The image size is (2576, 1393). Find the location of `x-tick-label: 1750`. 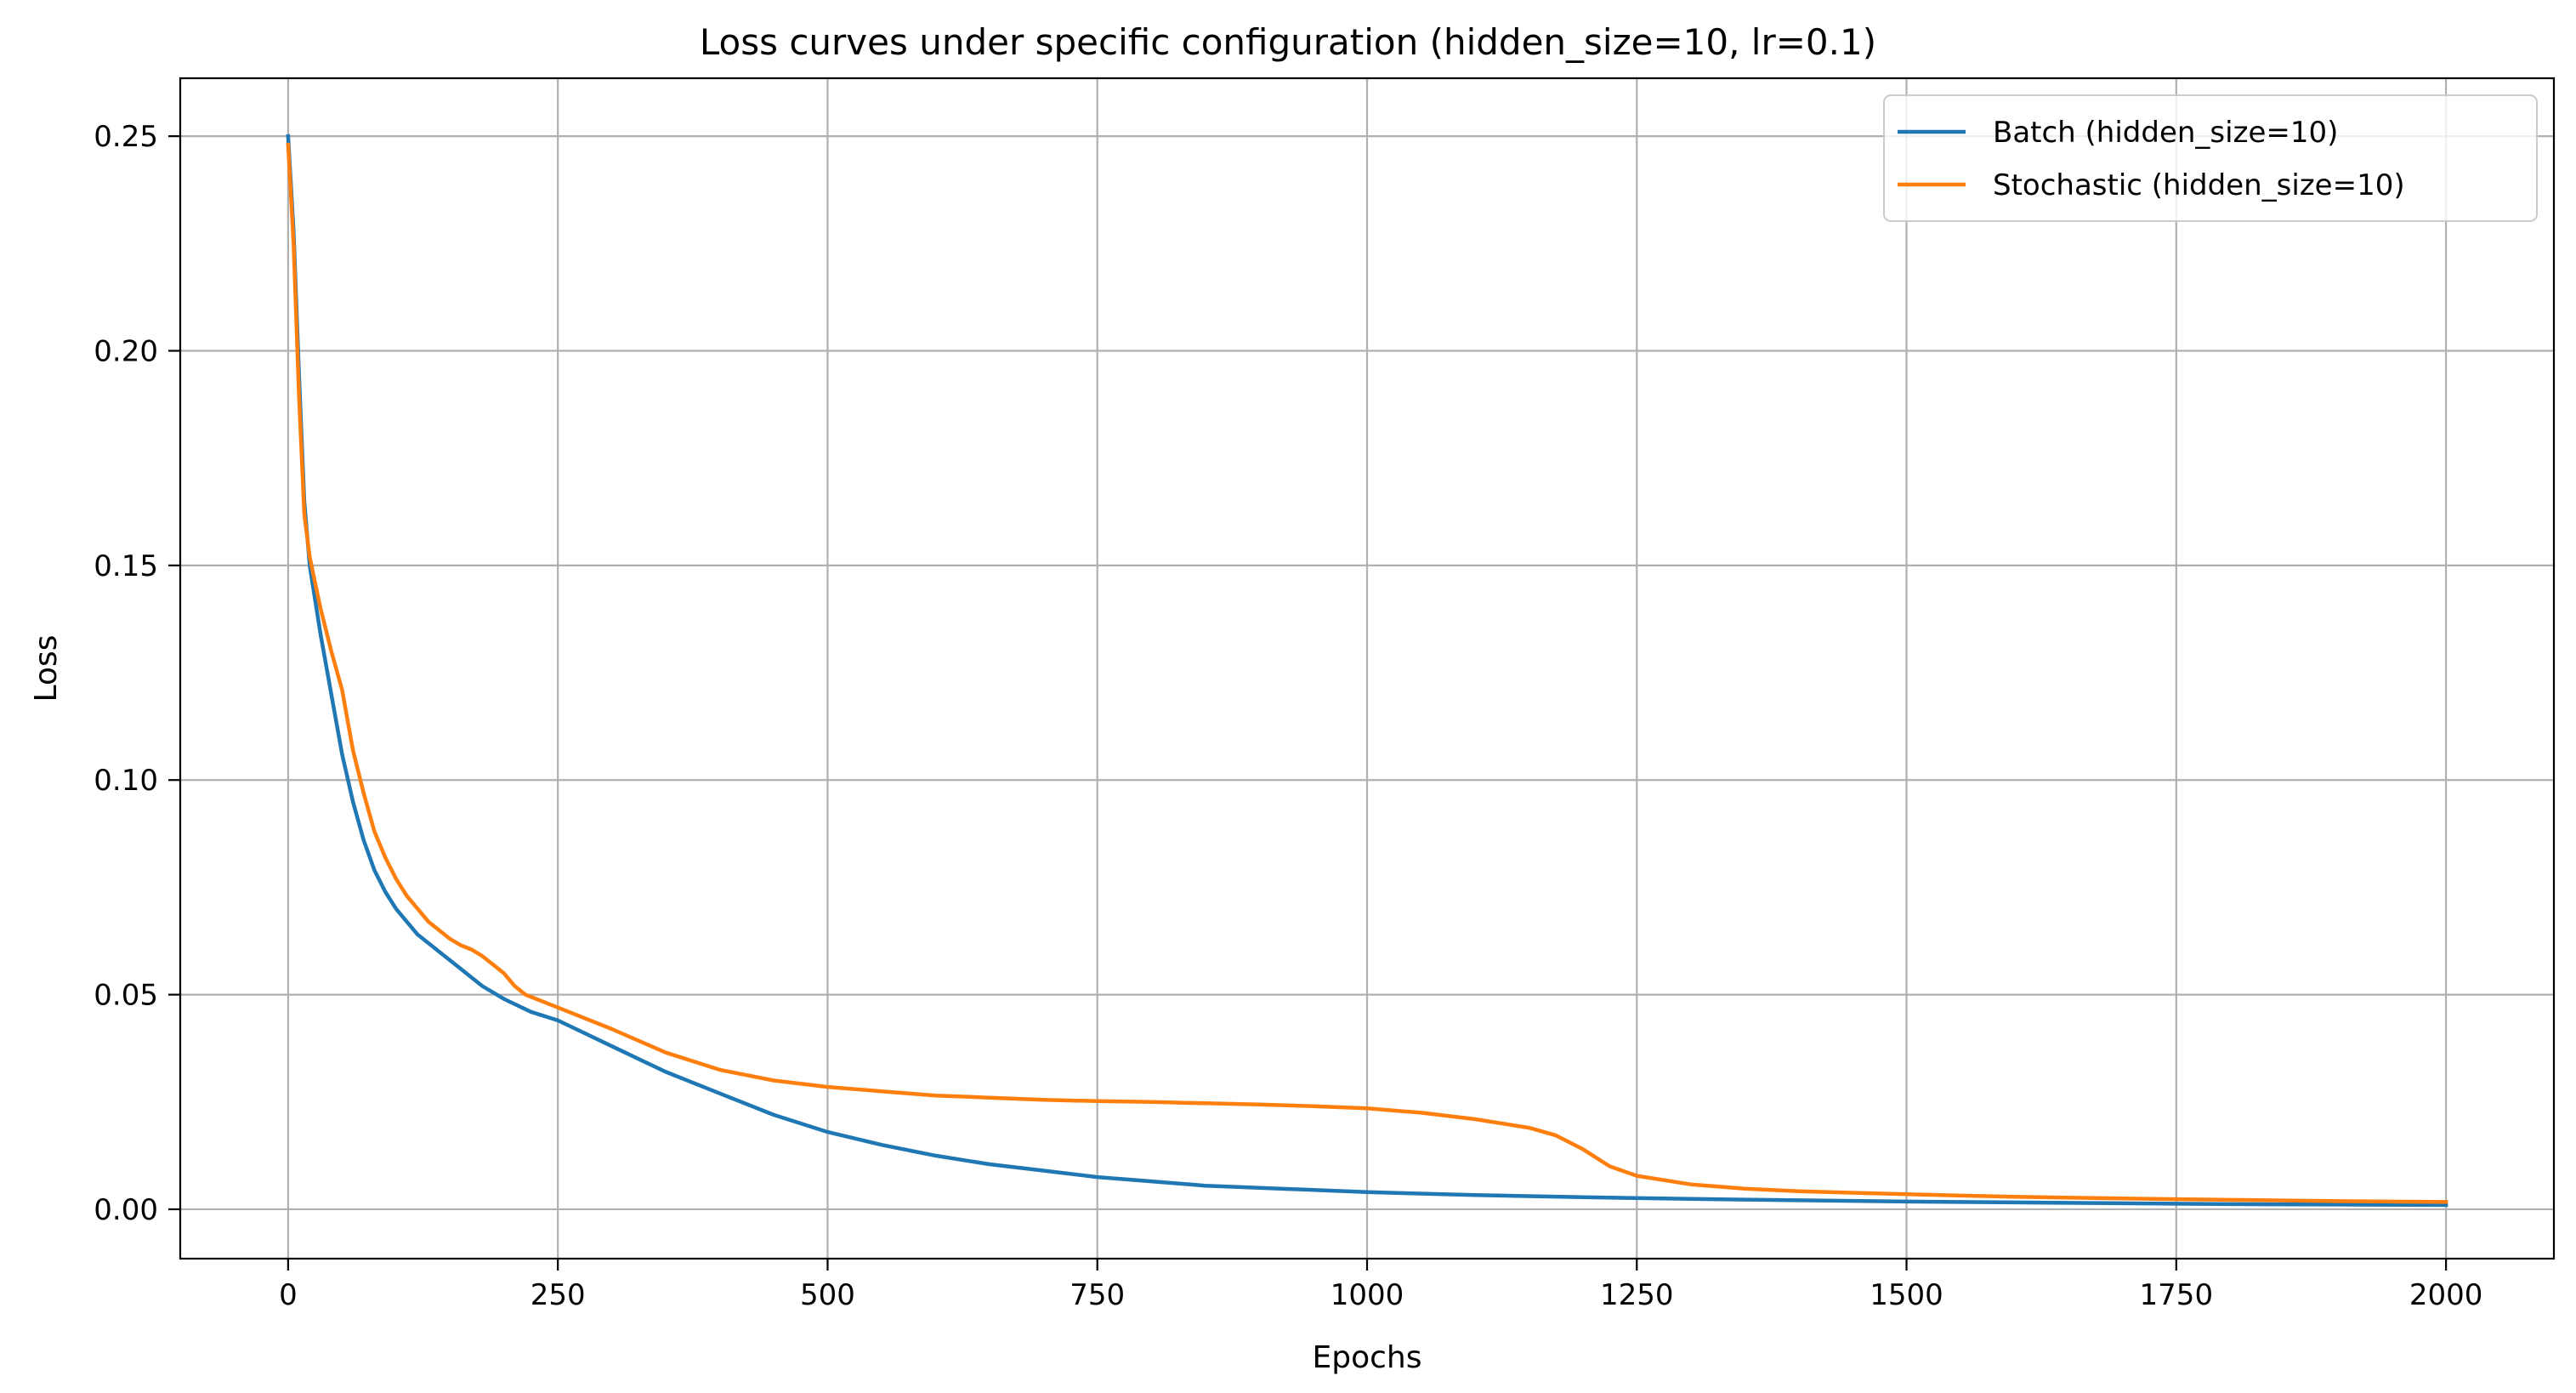

x-tick-label: 1750 is located at coordinates (2177, 1295).